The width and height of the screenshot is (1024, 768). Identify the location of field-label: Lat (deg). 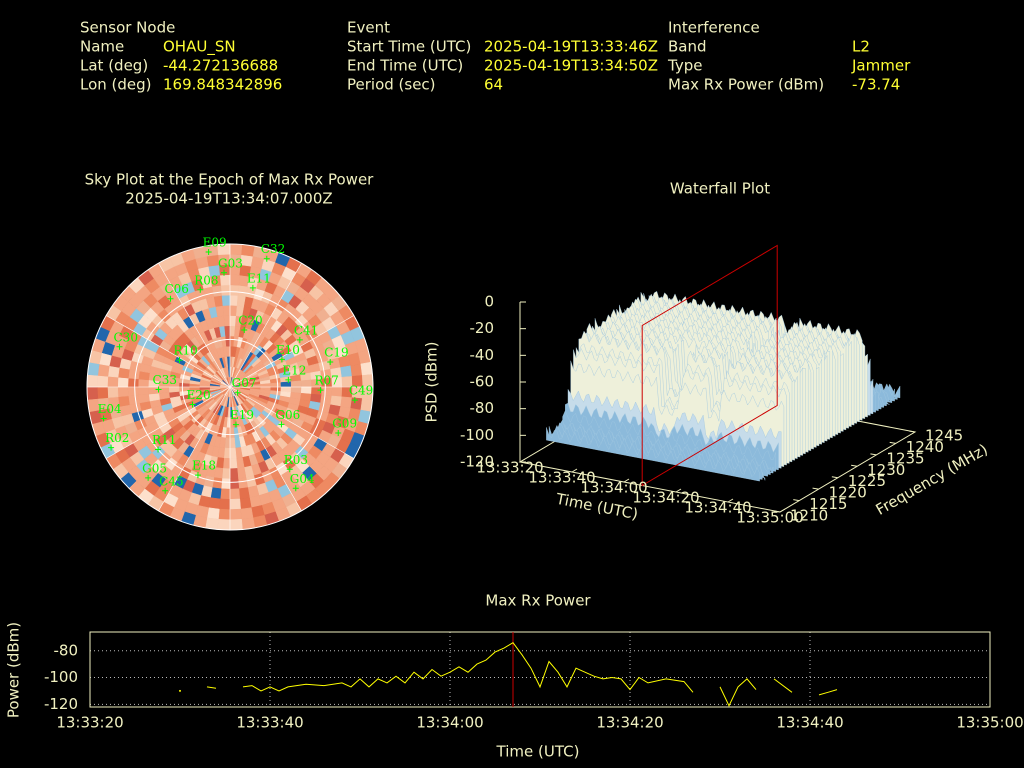
(114, 66).